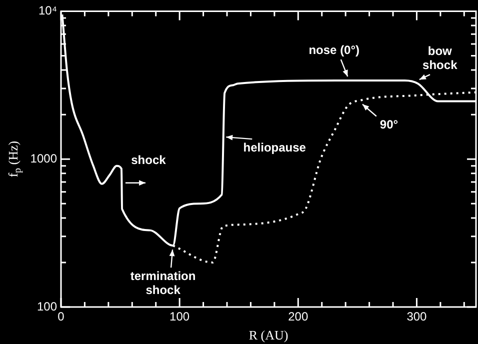  What do you see at coordinates (389, 125) in the screenshot?
I see `annotation: 90°` at bounding box center [389, 125].